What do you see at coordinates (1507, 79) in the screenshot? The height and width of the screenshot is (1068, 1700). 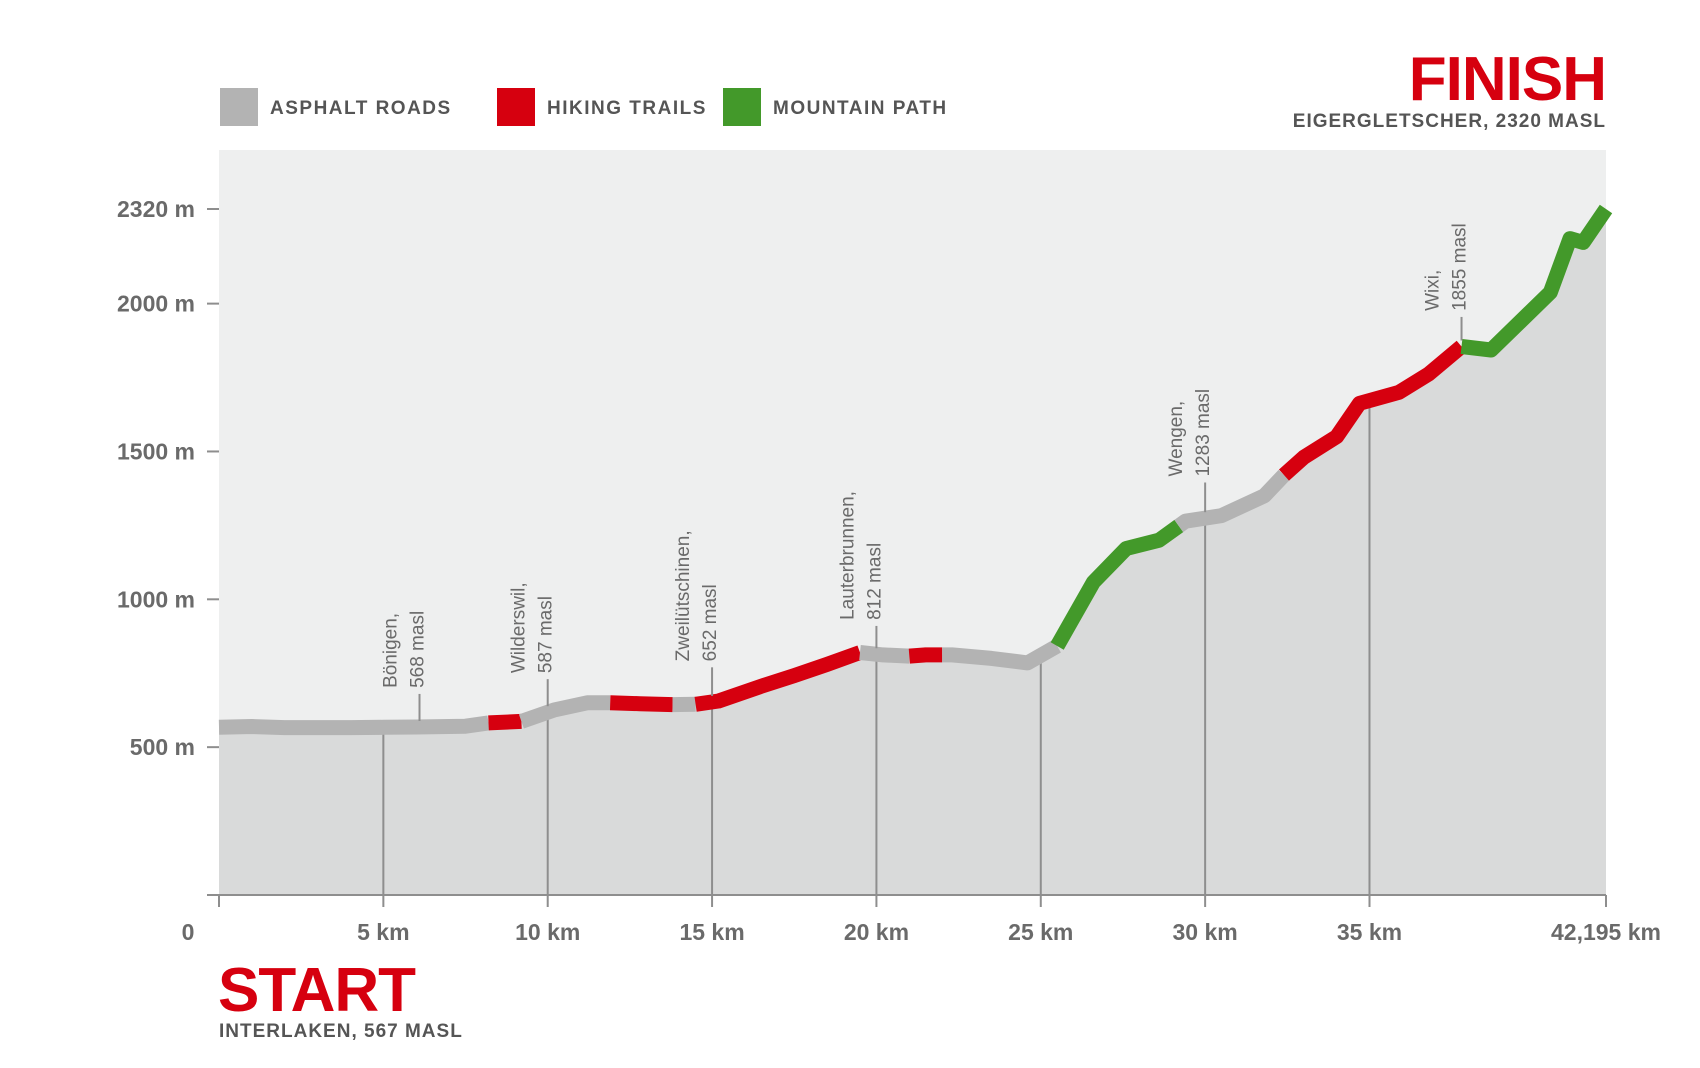 I see `finish-title: FINISH` at bounding box center [1507, 79].